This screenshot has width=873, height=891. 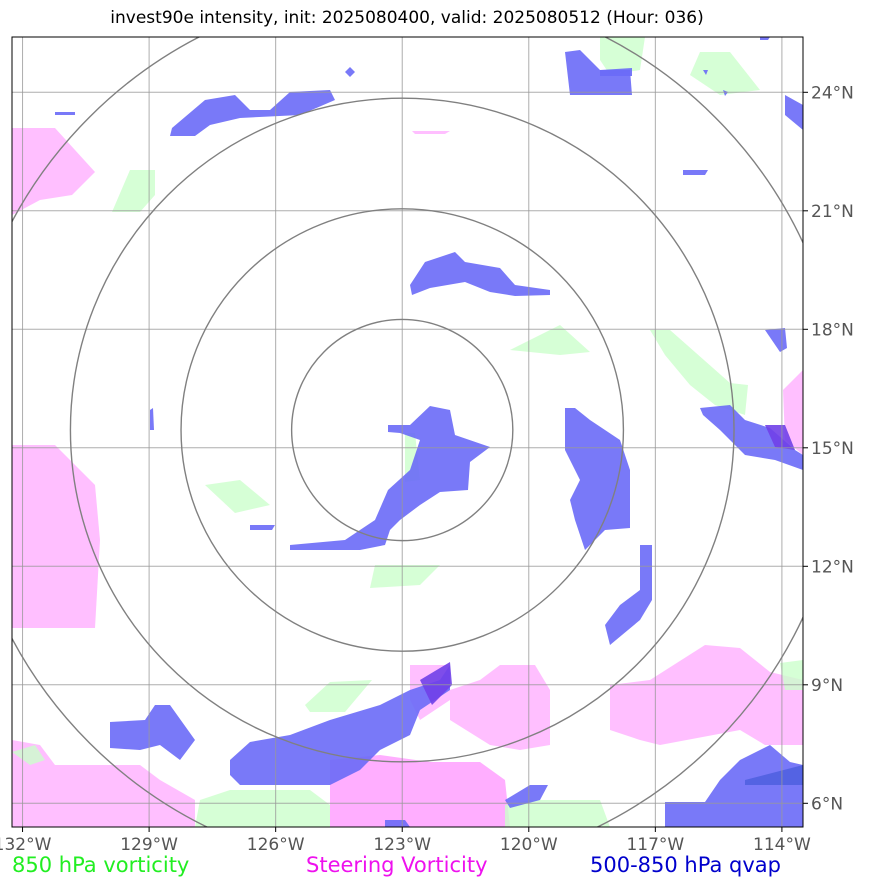 What do you see at coordinates (149, 845) in the screenshot?
I see `x-tick-label: 129°W` at bounding box center [149, 845].